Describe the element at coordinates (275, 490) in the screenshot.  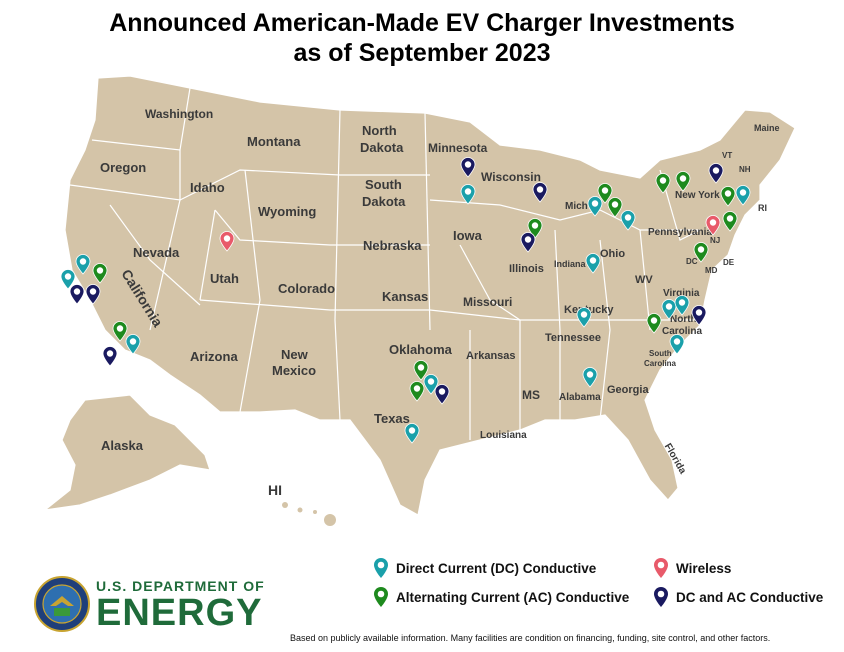
I see `state-label-hi: HI` at that location.